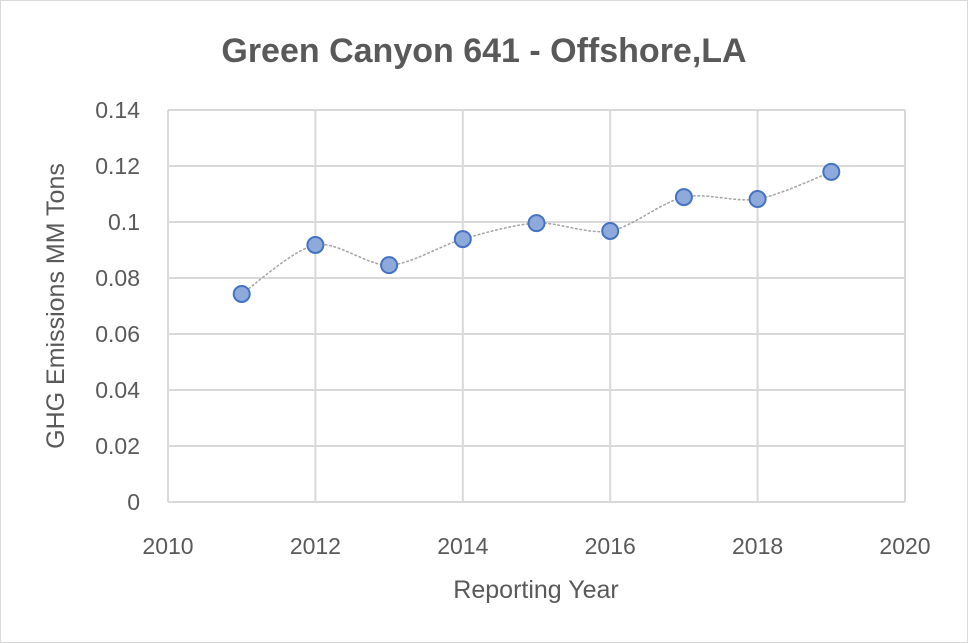 This screenshot has width=968, height=643. I want to click on y-axis-ticks: 0 0.02 0.04 0.06 0.08 0.1 0.12 0.14, so click(117, 306).